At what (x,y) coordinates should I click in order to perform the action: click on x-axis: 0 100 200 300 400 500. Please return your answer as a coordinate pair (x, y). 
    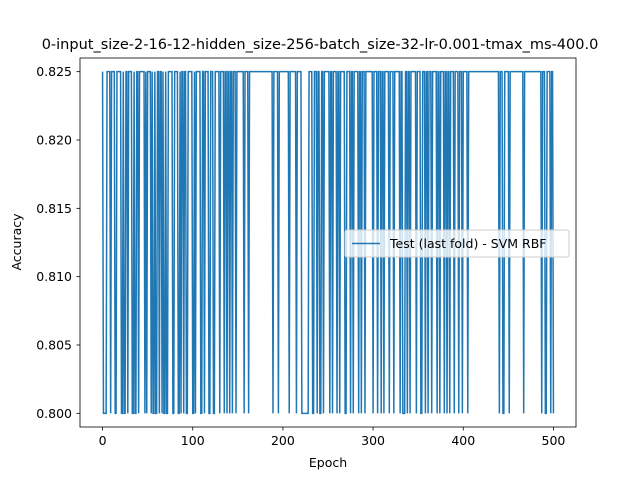
    Looking at the image, I should click on (332, 437).